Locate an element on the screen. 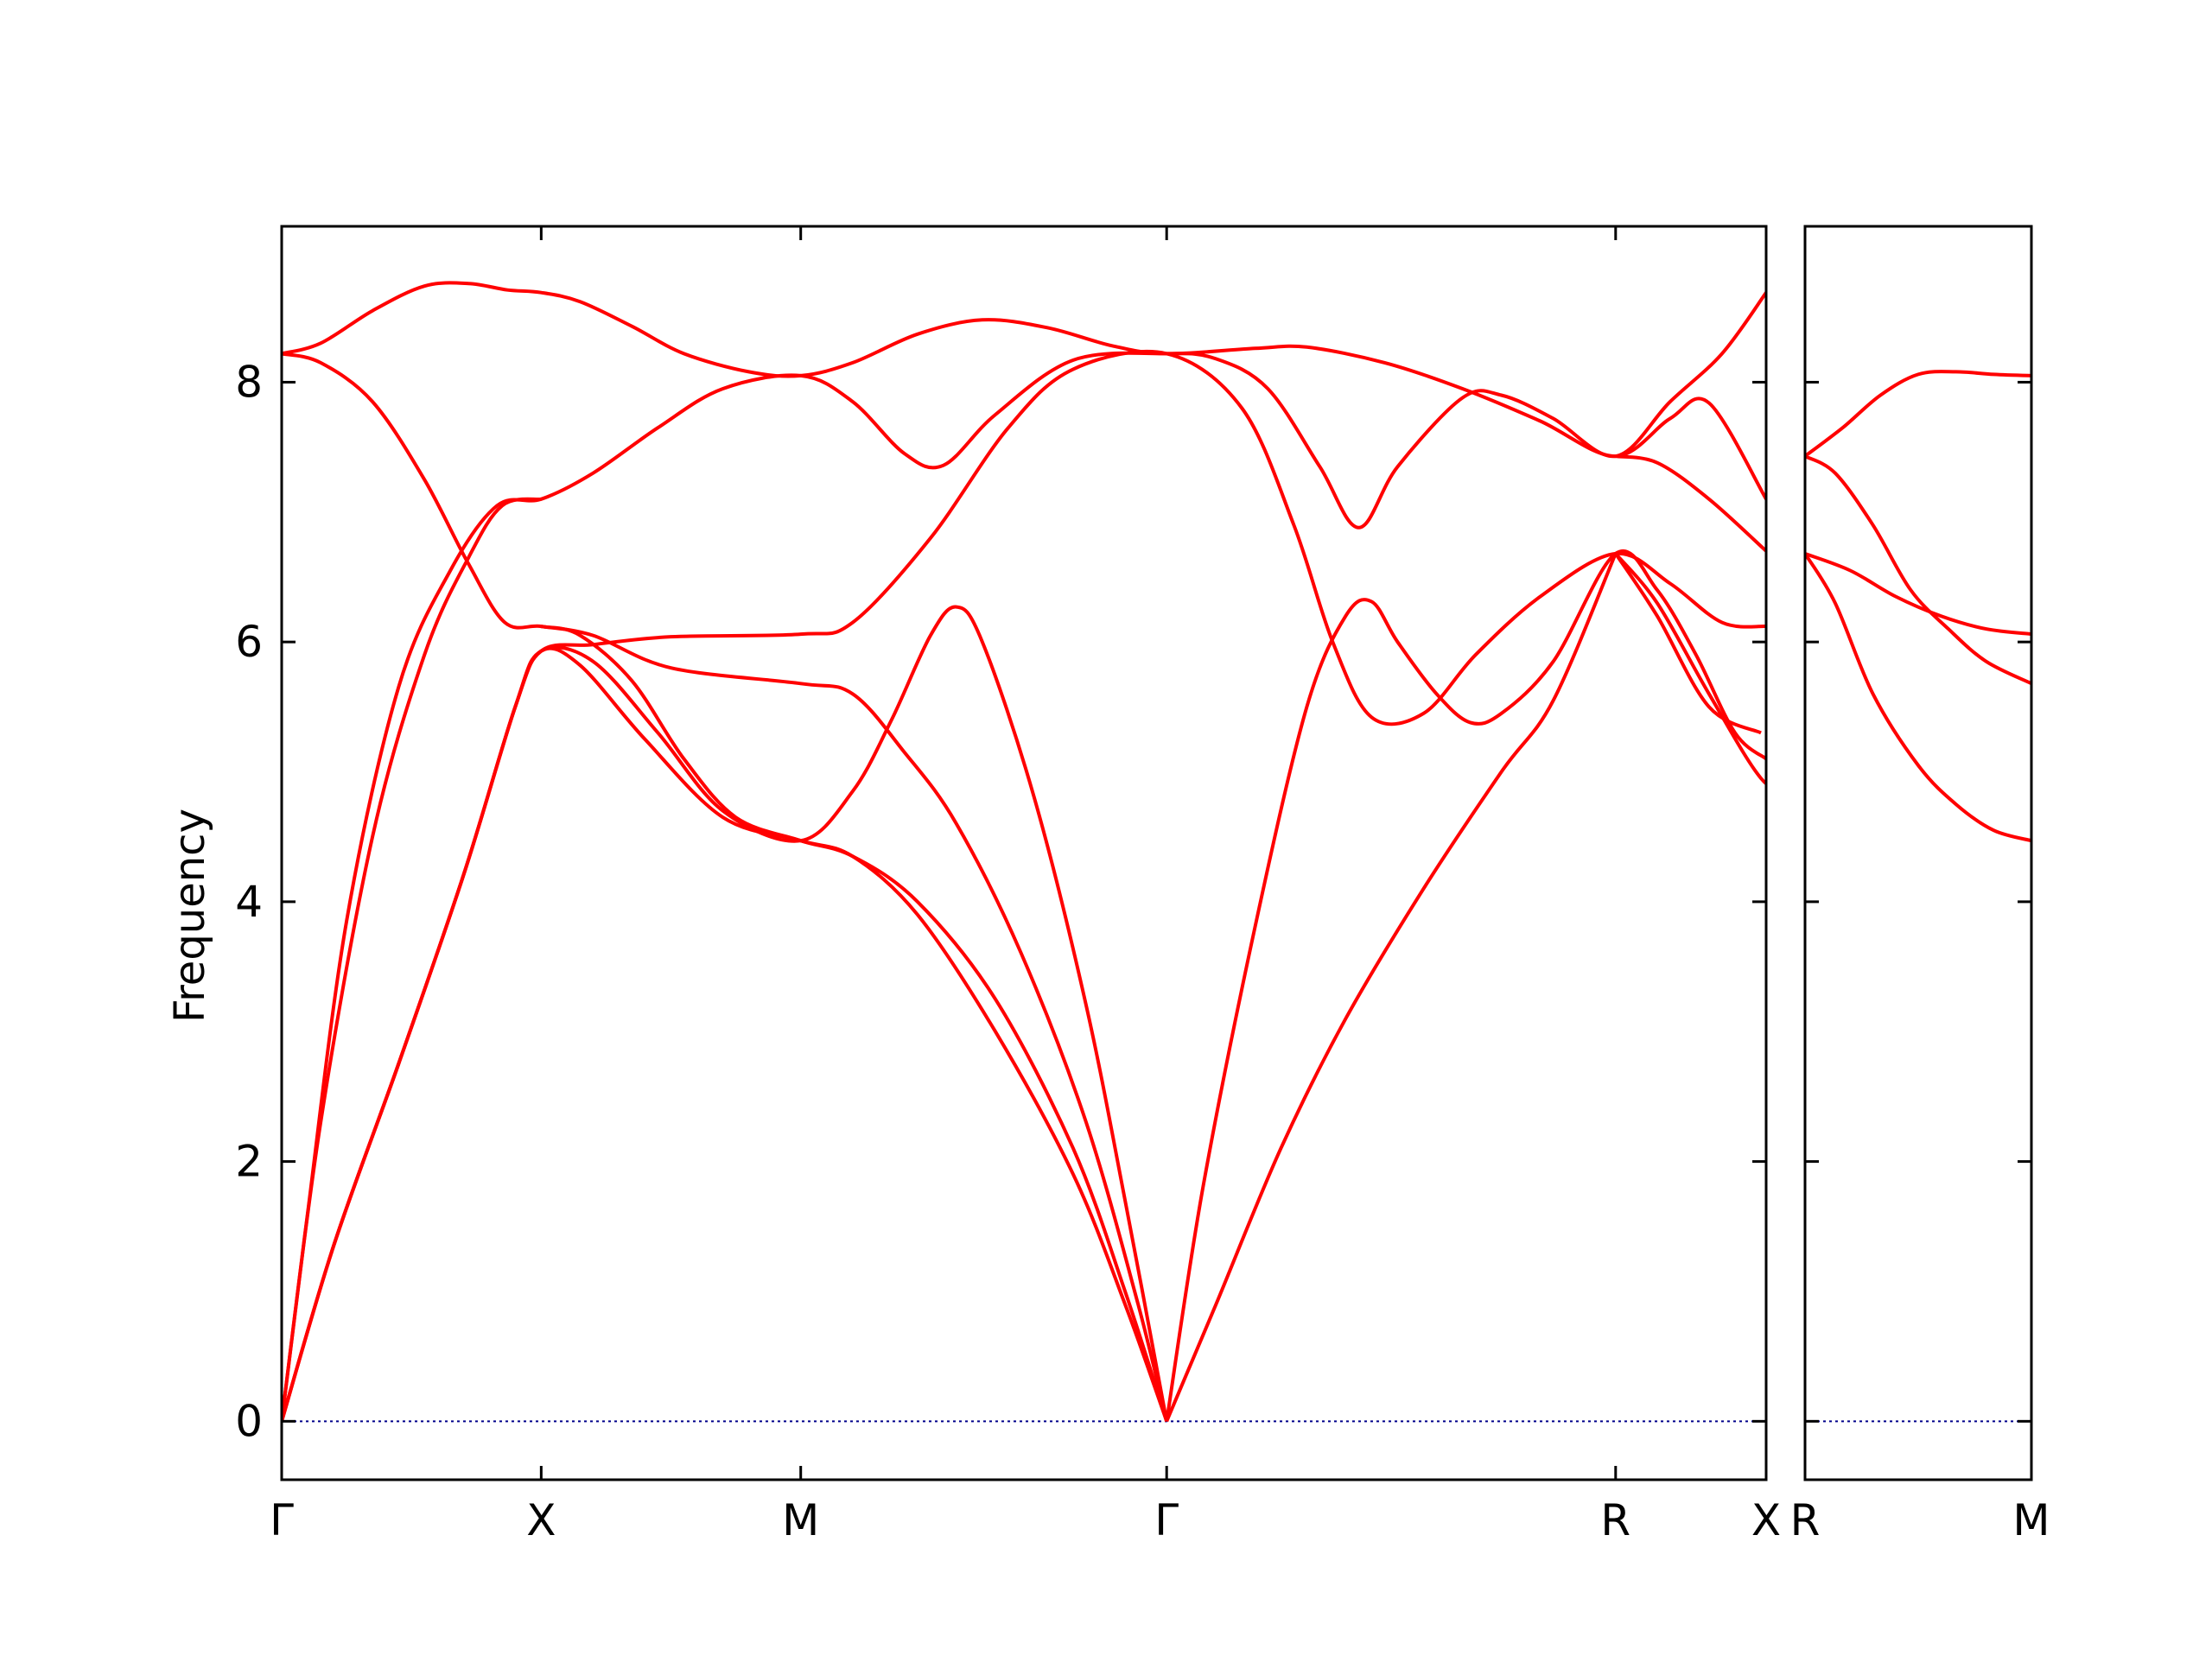 The height and width of the screenshot is (1662, 2212). y-tick-label: 6 is located at coordinates (249, 642).